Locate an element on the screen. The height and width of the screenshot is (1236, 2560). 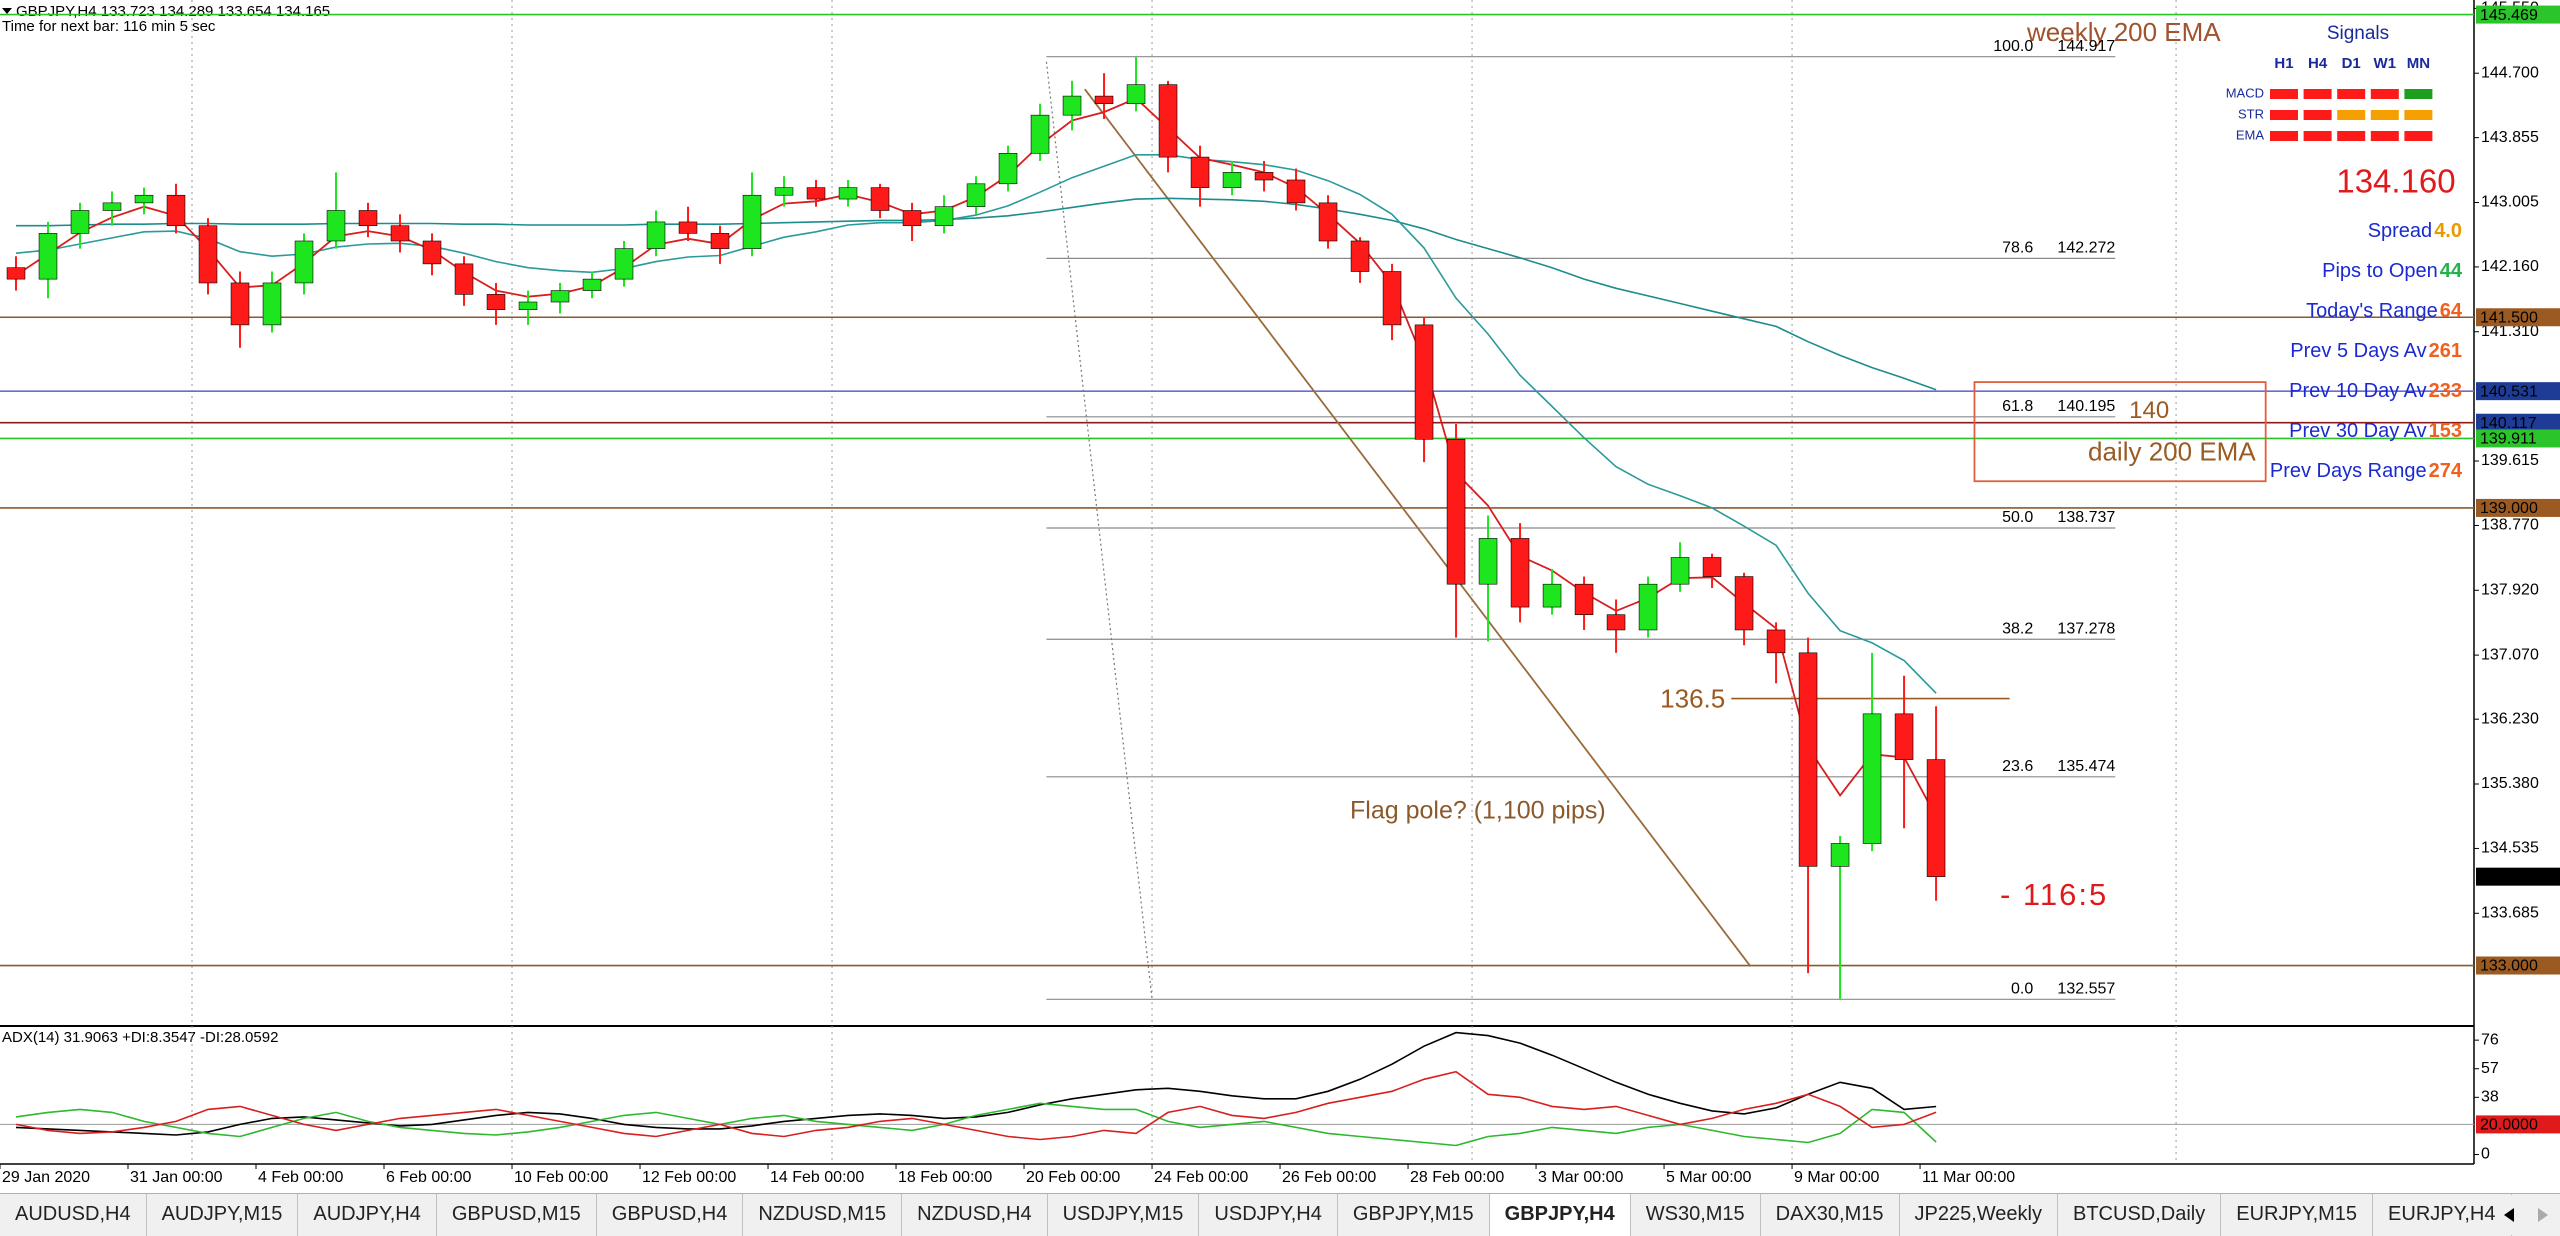
x-tick-label: 26 Feb 00:00 is located at coordinates (1329, 1177).